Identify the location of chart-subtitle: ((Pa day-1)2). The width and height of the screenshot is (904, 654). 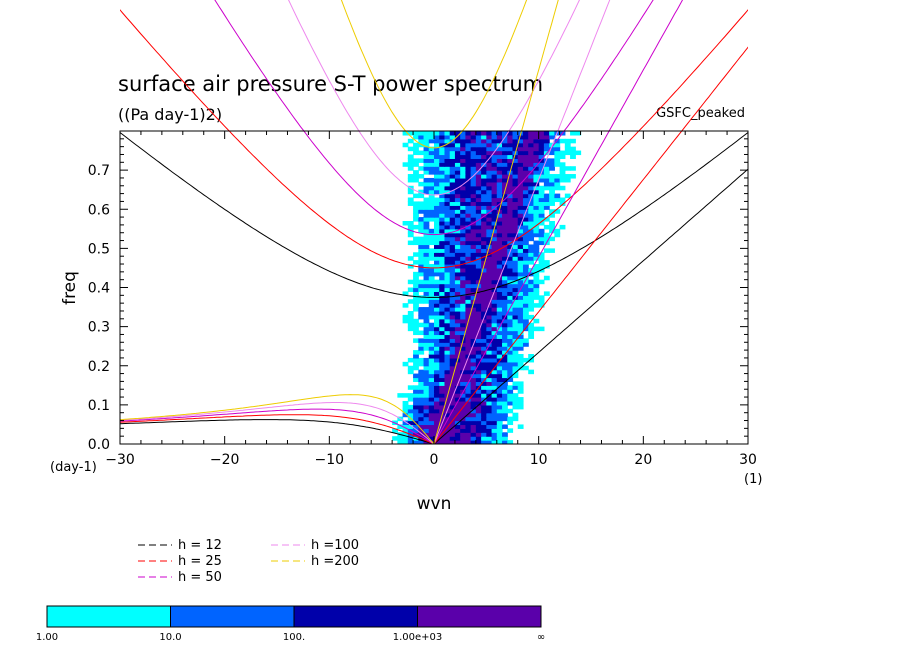
(170, 114).